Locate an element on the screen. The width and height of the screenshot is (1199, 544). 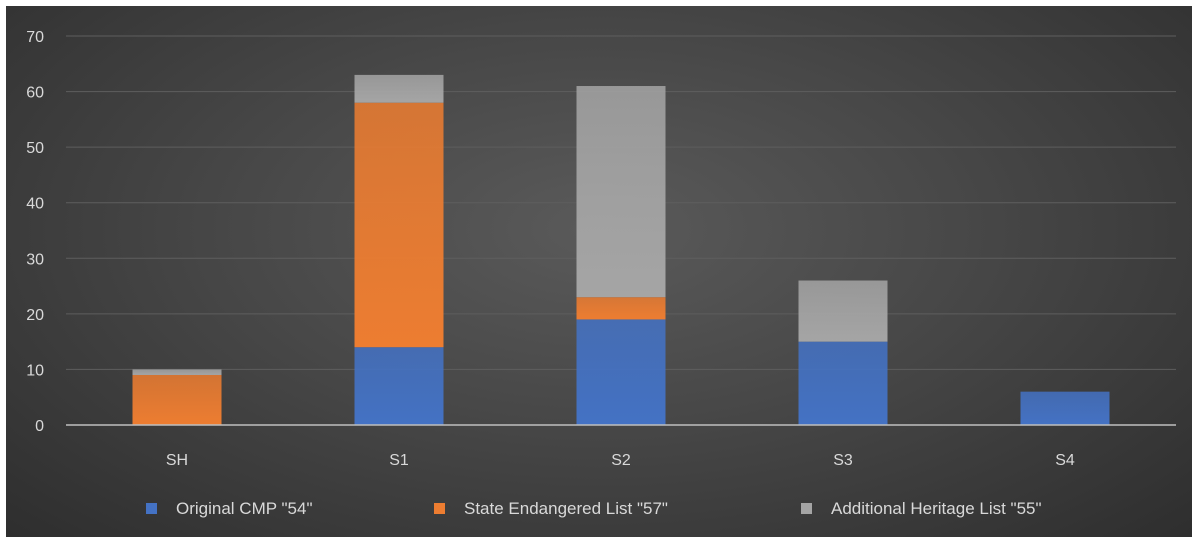
y-tick-label: 30 is located at coordinates (35, 259).